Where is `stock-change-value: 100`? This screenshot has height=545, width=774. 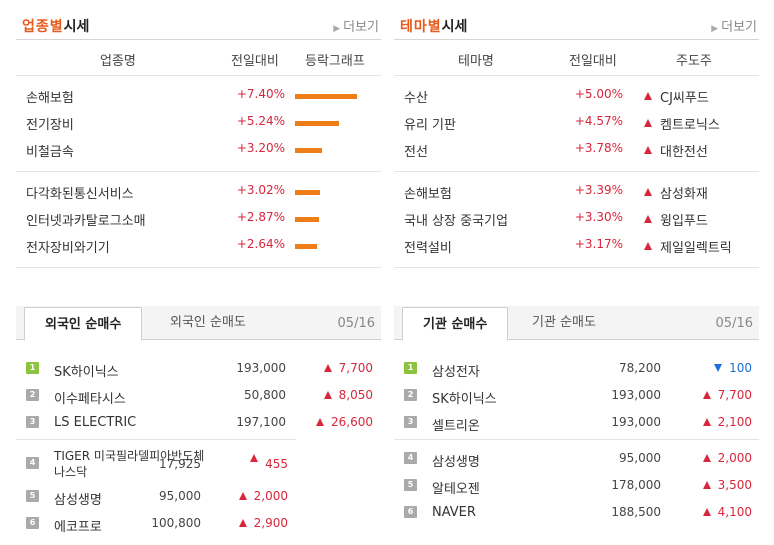 stock-change-value: 100 is located at coordinates (740, 368).